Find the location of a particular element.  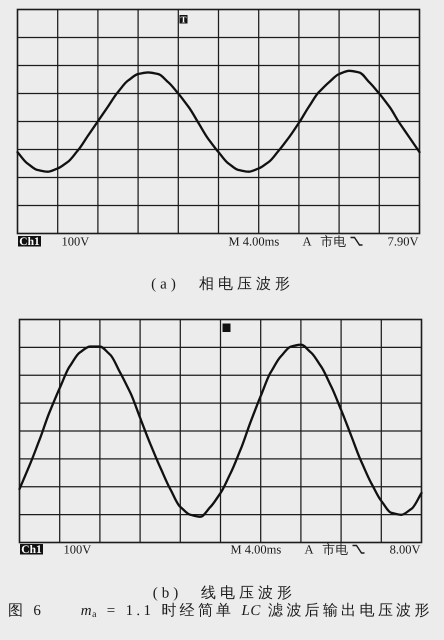

annotation: 7.90V is located at coordinates (403, 241).